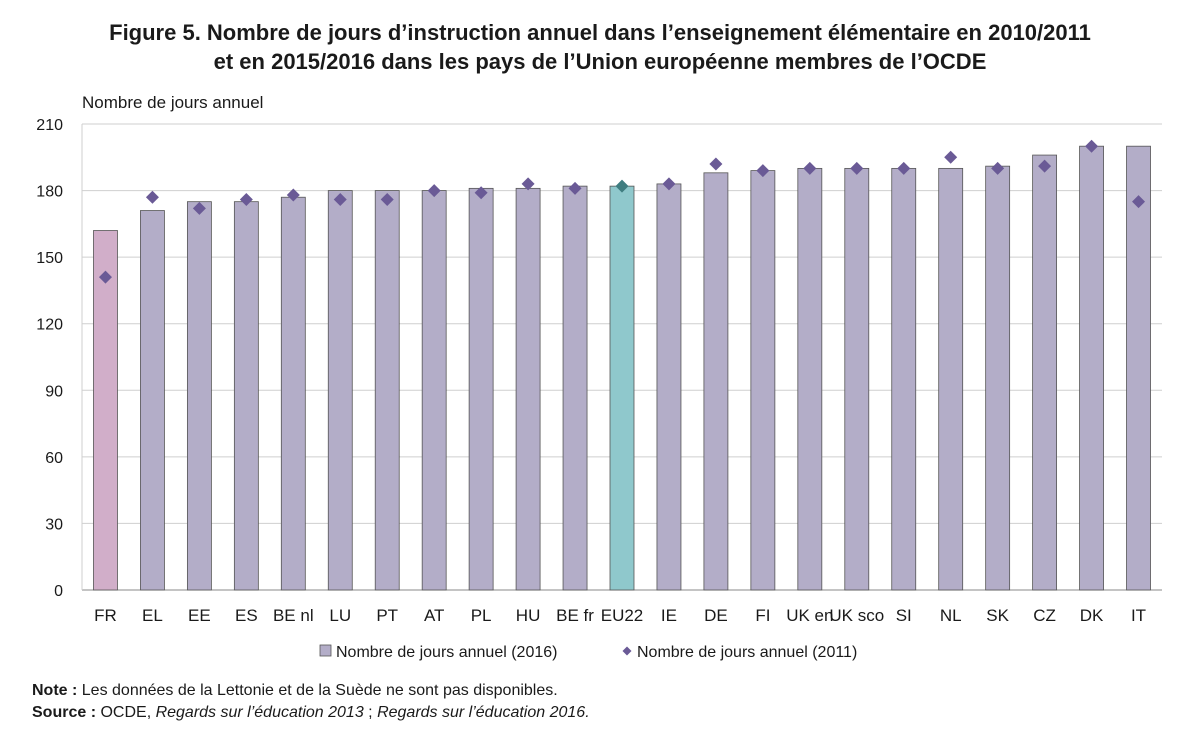  What do you see at coordinates (809, 615) in the screenshot?
I see `x-tick-label: UK en` at bounding box center [809, 615].